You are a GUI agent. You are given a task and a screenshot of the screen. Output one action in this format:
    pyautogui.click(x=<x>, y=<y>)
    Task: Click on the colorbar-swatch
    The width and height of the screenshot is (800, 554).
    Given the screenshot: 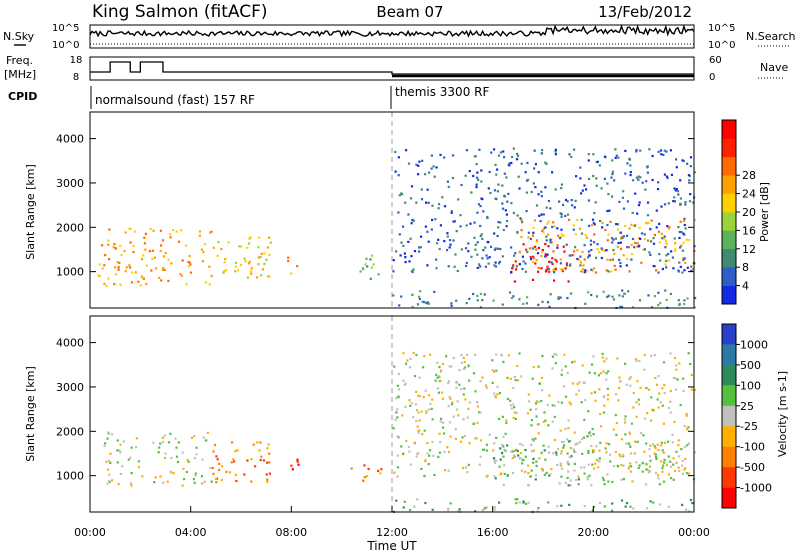 What is the action you would take?
    pyautogui.click(x=729, y=258)
    